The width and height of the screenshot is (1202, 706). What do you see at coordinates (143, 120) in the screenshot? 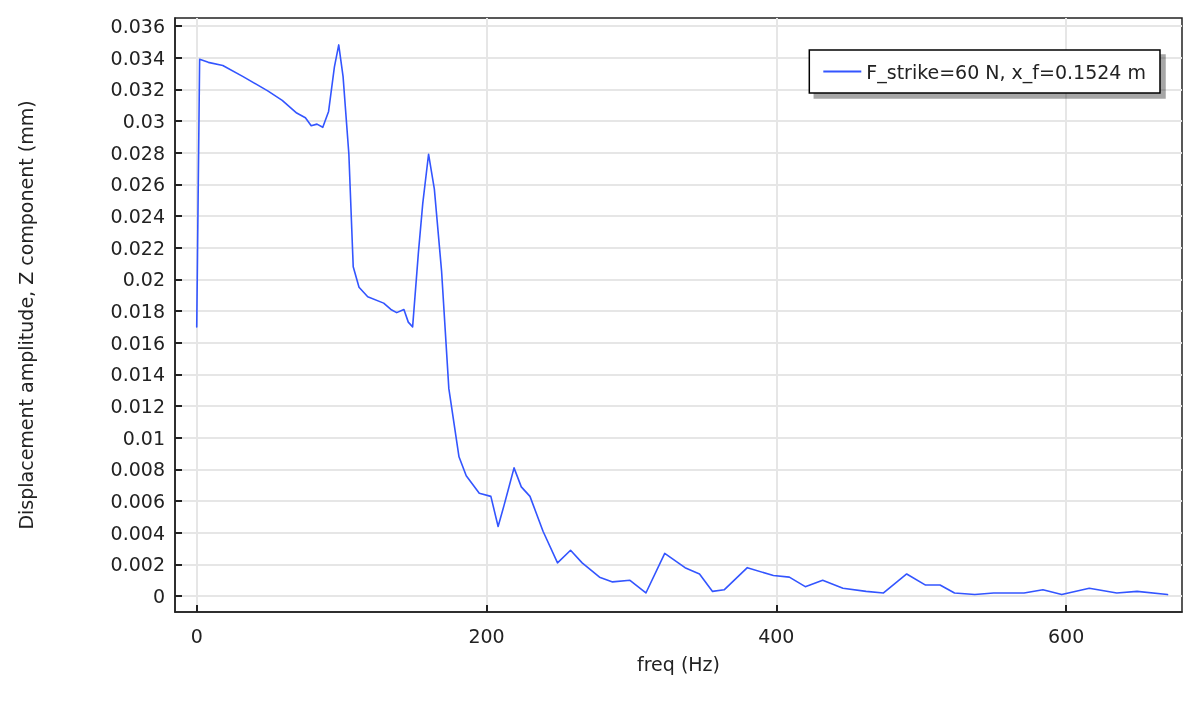
I see `y-tick-label: 0.03` at bounding box center [143, 120].